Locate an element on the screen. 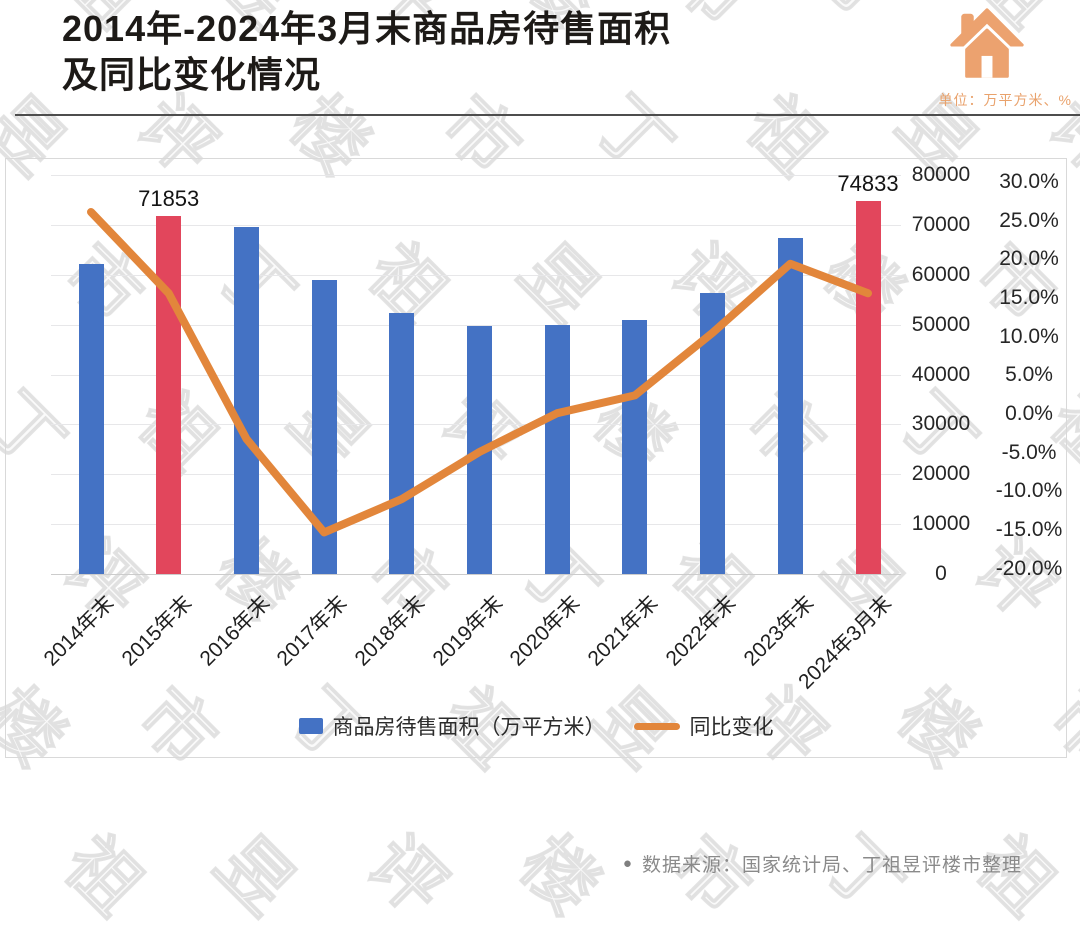 The image size is (1080, 938). pct-tick-20: 20.0% is located at coordinates (1029, 259).